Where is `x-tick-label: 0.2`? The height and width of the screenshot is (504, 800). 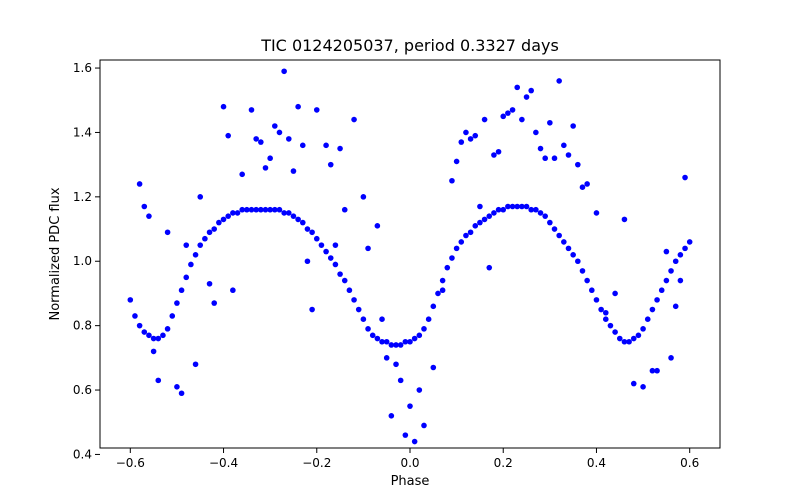 x-tick-label: 0.2 is located at coordinates (503, 463).